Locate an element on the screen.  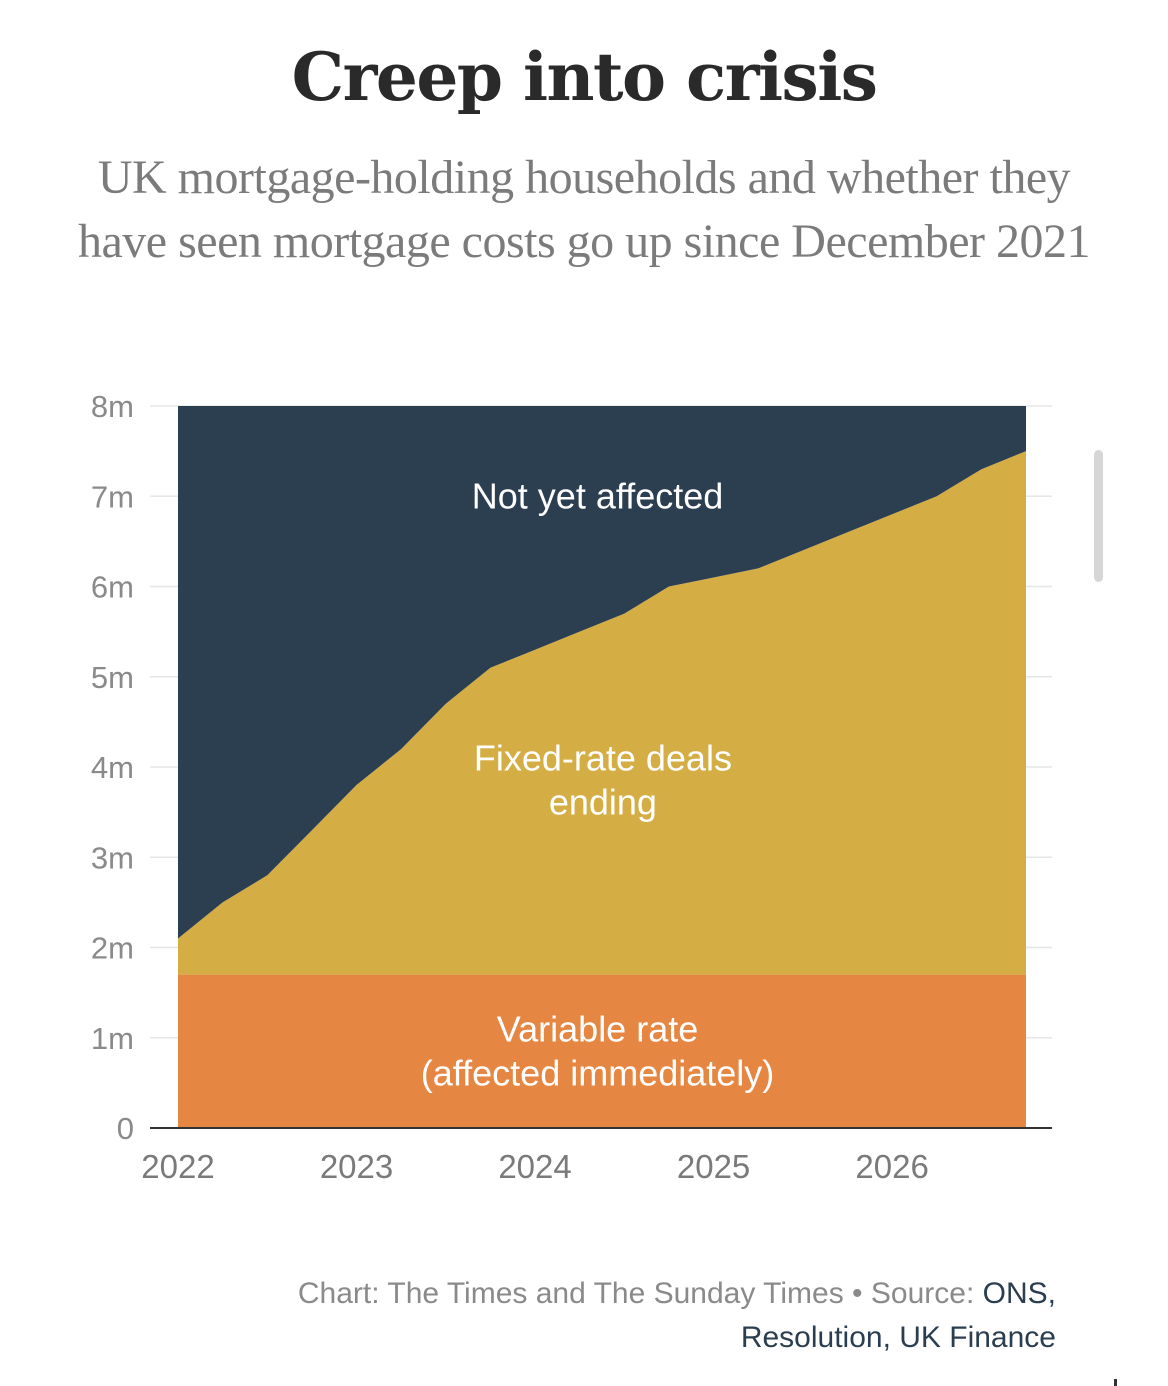
area-label-2: Not yet affected is located at coordinates (598, 495).